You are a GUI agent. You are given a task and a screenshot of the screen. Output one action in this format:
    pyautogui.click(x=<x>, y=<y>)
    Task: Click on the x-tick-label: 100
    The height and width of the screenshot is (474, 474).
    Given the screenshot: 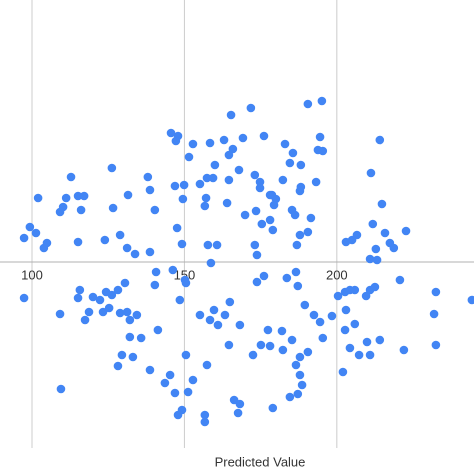 What is the action you would take?
    pyautogui.click(x=32, y=274)
    